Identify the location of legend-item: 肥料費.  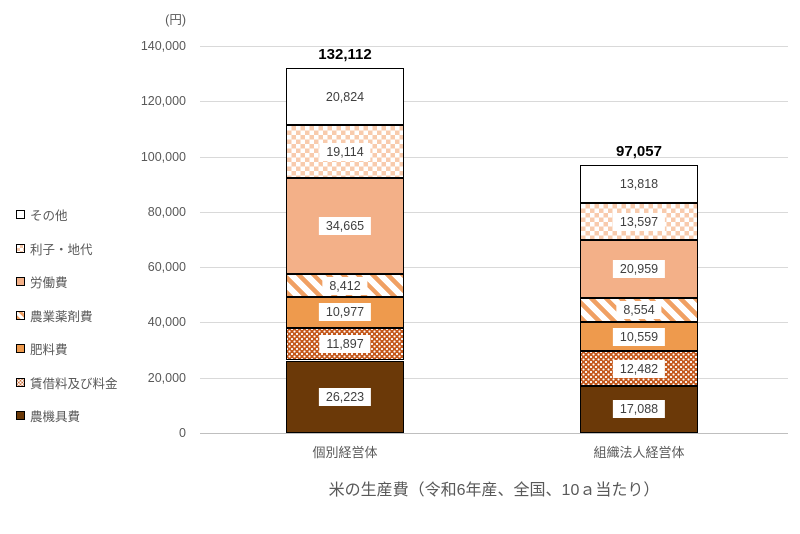
(67, 348).